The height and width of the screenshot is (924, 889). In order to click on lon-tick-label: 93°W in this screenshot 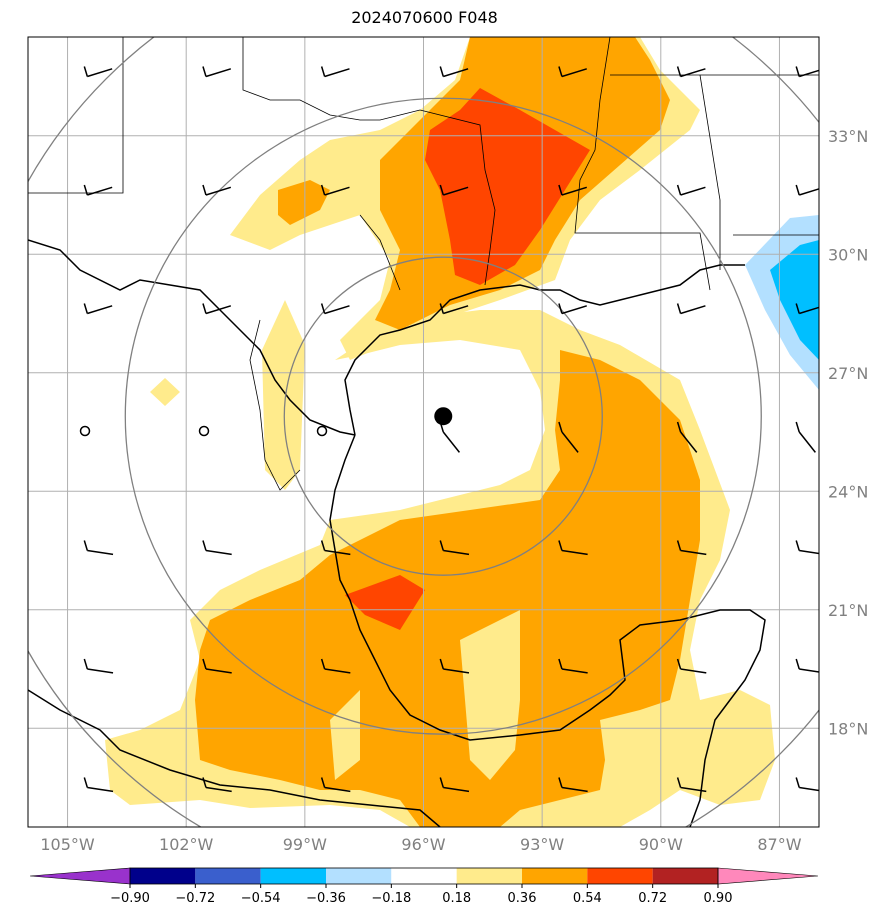, I will do `click(542, 844)`.